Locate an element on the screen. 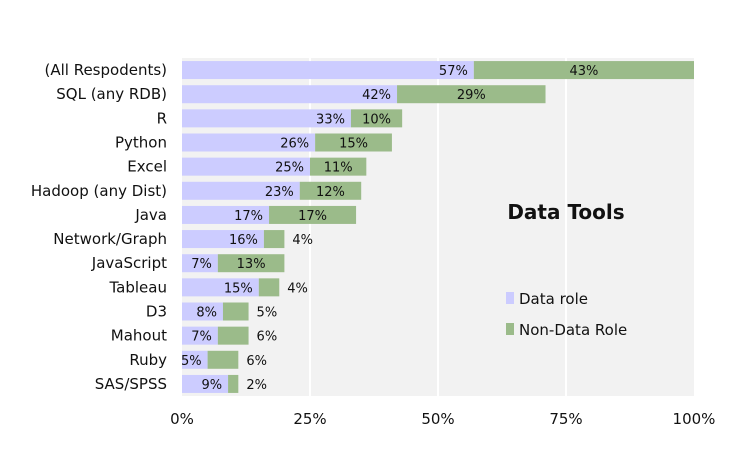  x-tick-label: 75% is located at coordinates (565, 419).